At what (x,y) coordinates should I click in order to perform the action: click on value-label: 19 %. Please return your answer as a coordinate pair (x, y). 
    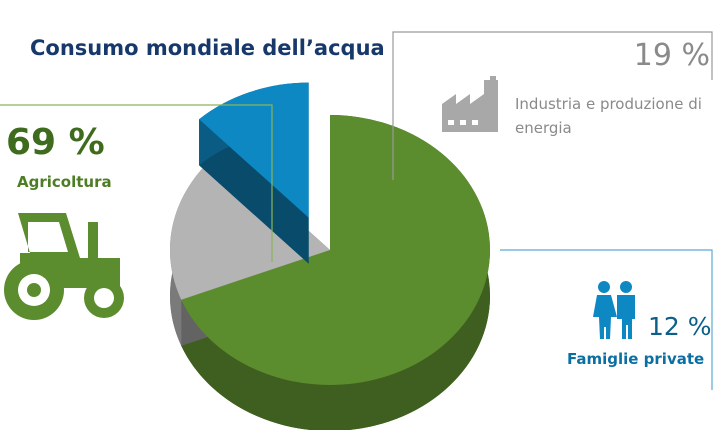
    Looking at the image, I should click on (671, 55).